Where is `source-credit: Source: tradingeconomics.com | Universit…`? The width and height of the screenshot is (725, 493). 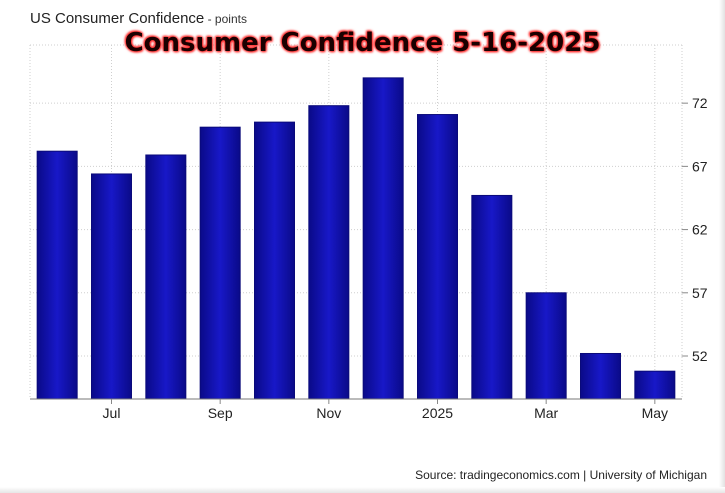
source-credit: Source: tradingeconomics.com | Universit… is located at coordinates (561, 475).